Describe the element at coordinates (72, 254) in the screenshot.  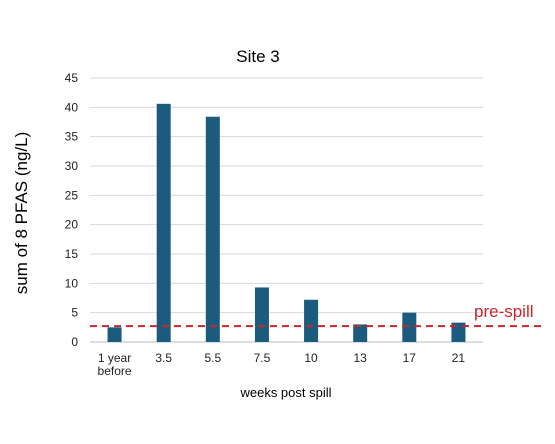
I see `y-tick-label: 15` at that location.